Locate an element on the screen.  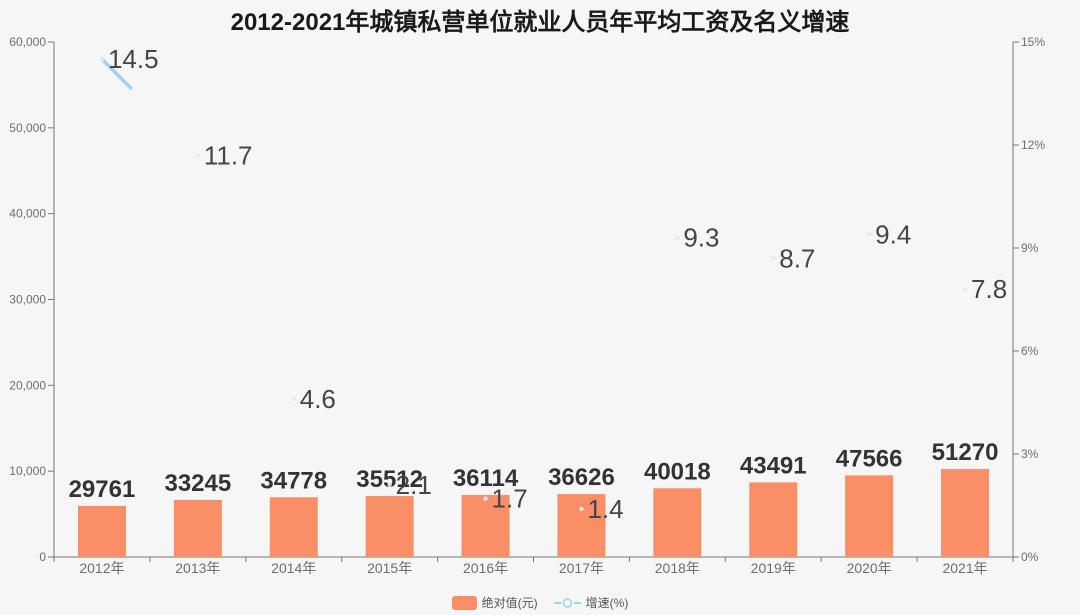
rate-label: 14.5 is located at coordinates (133, 59).